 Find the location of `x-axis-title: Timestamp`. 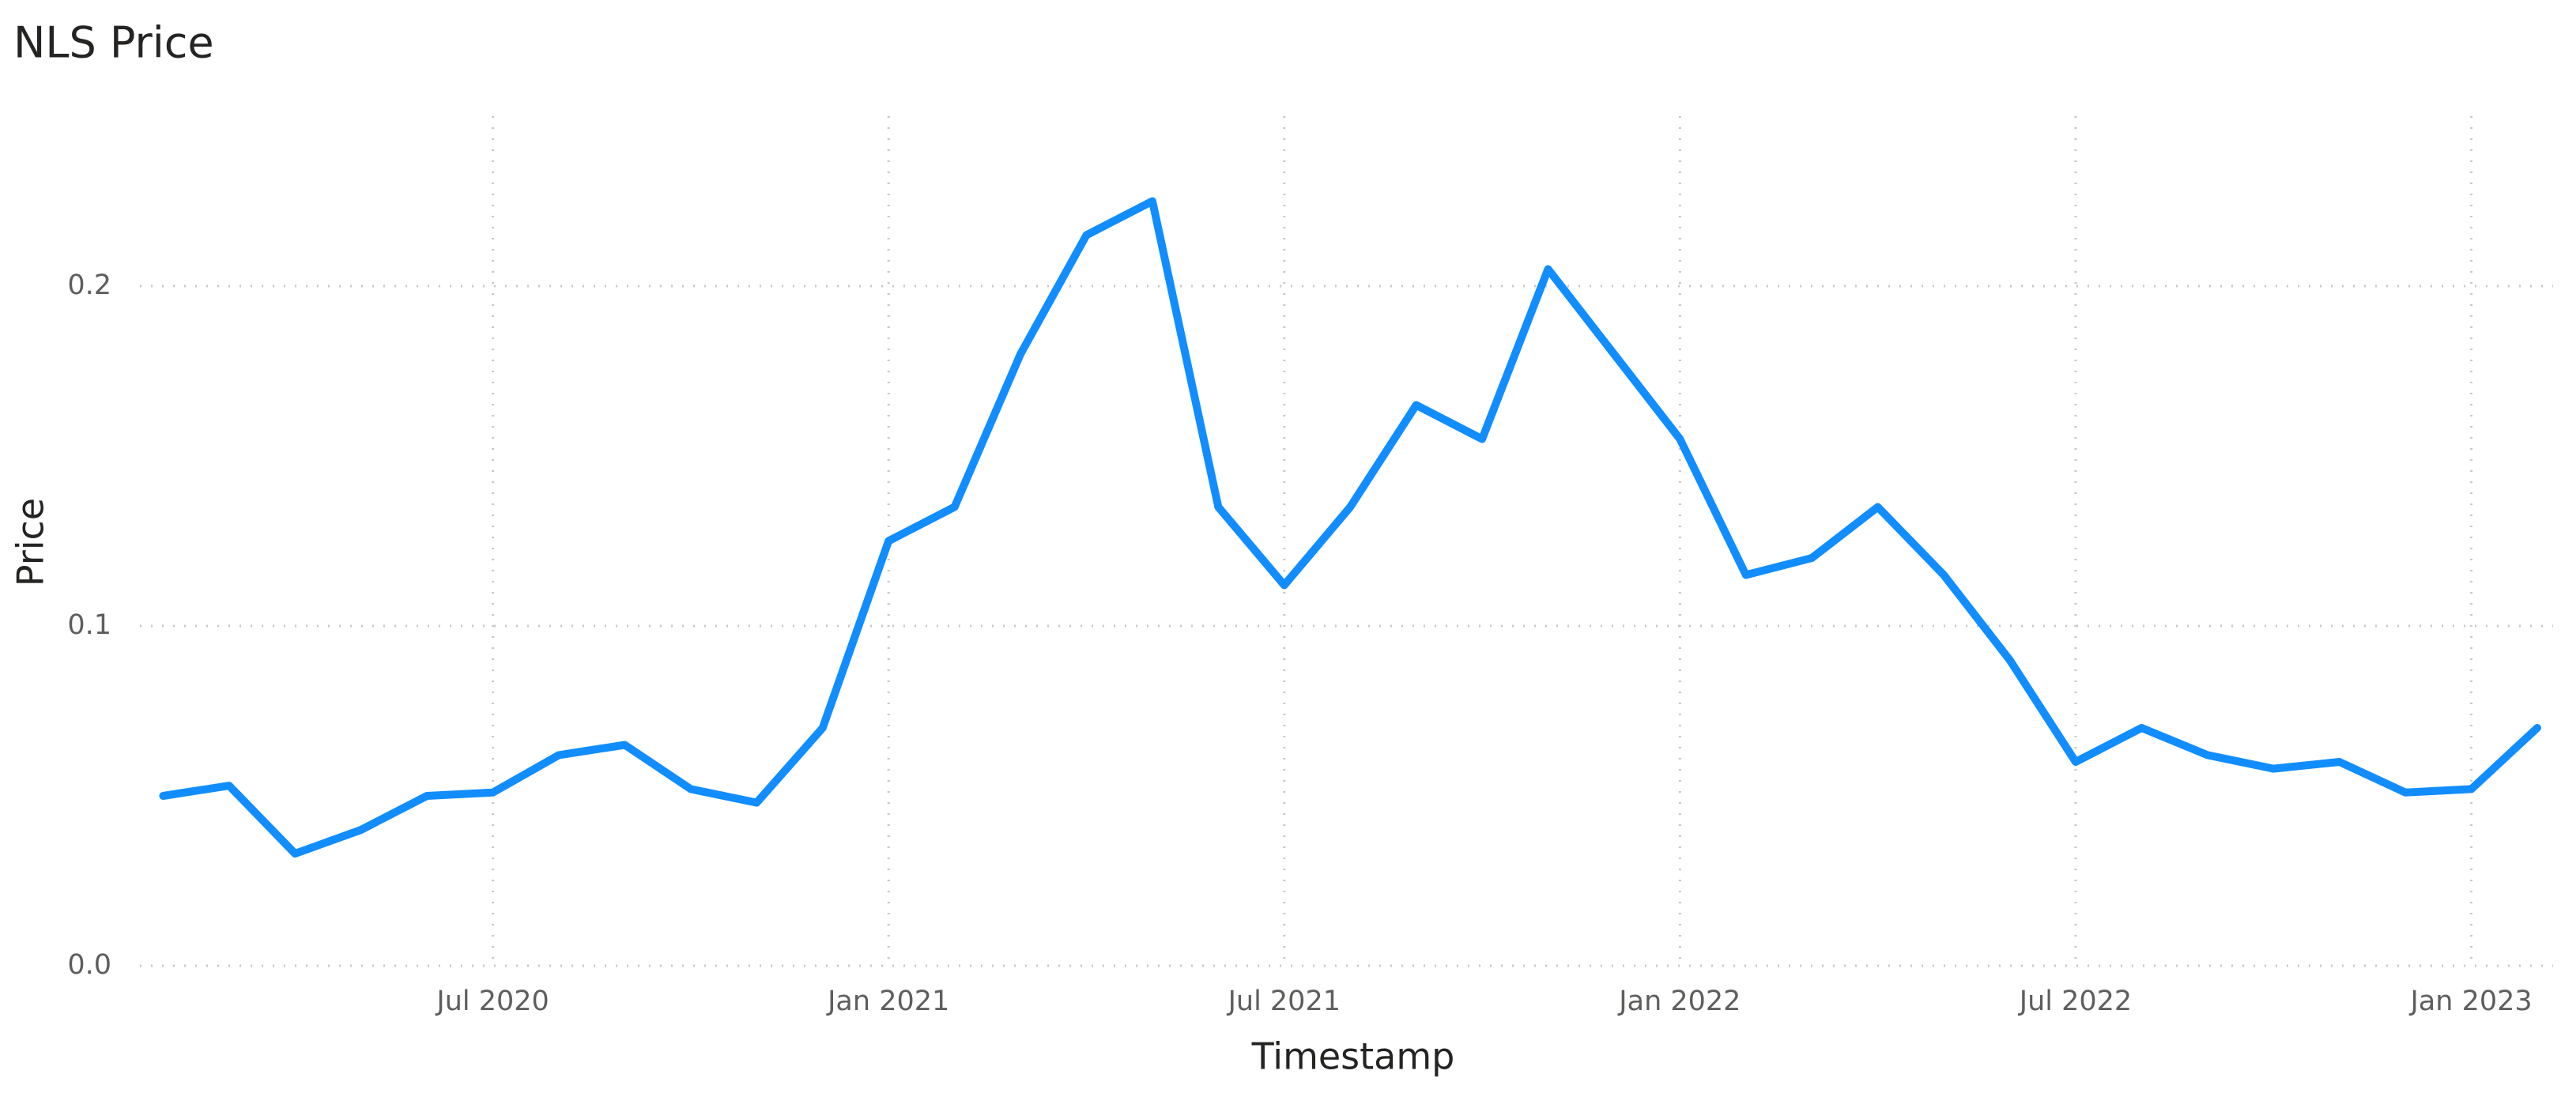

x-axis-title: Timestamp is located at coordinates (1353, 1056).